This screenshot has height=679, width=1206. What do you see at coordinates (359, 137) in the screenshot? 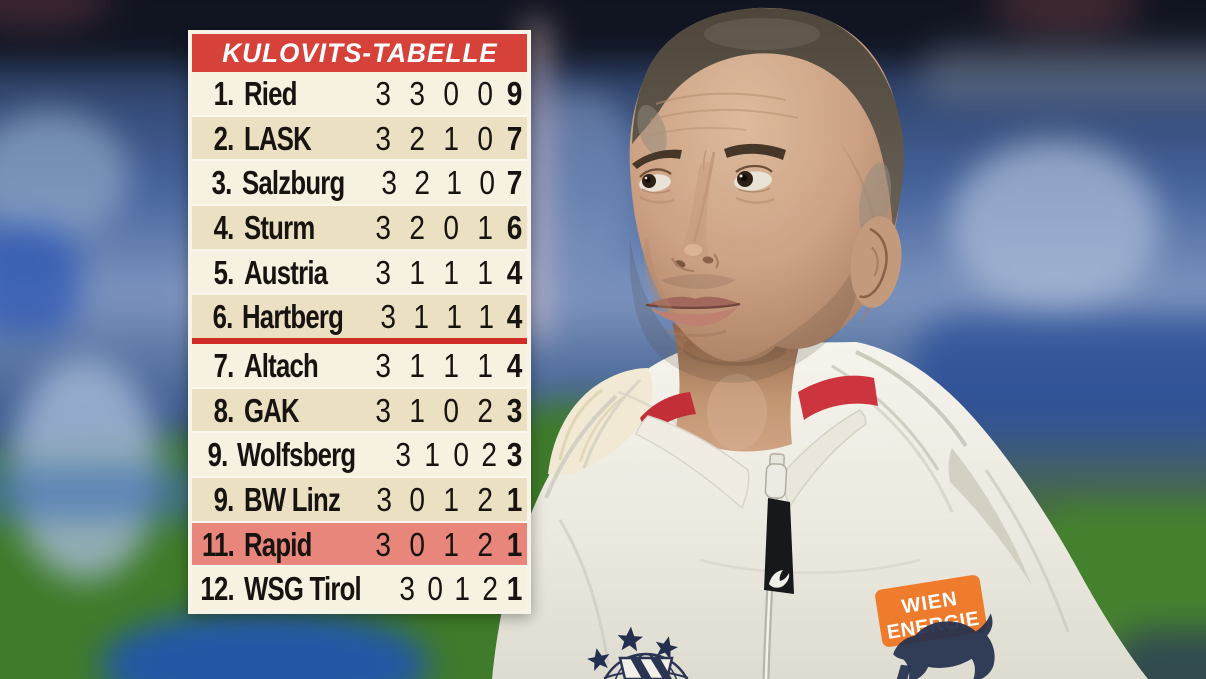
I see `table-row: 2. LASK 3 2 1 0 7` at bounding box center [359, 137].